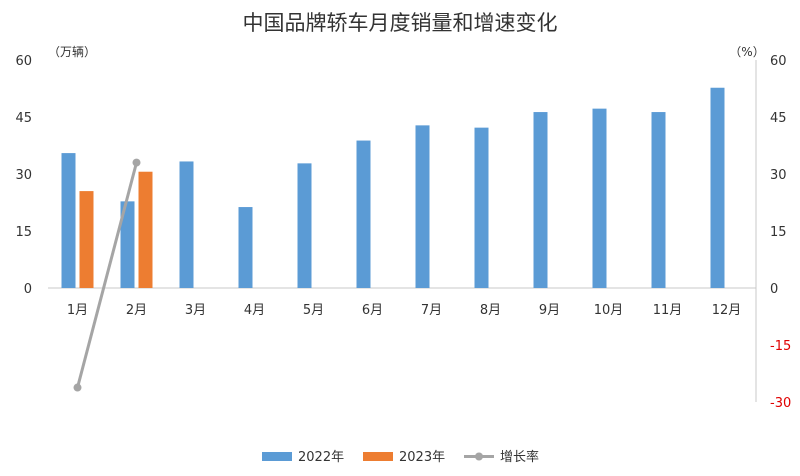  What do you see at coordinates (136, 310) in the screenshot?
I see `x-tick-label: 2月` at bounding box center [136, 310].